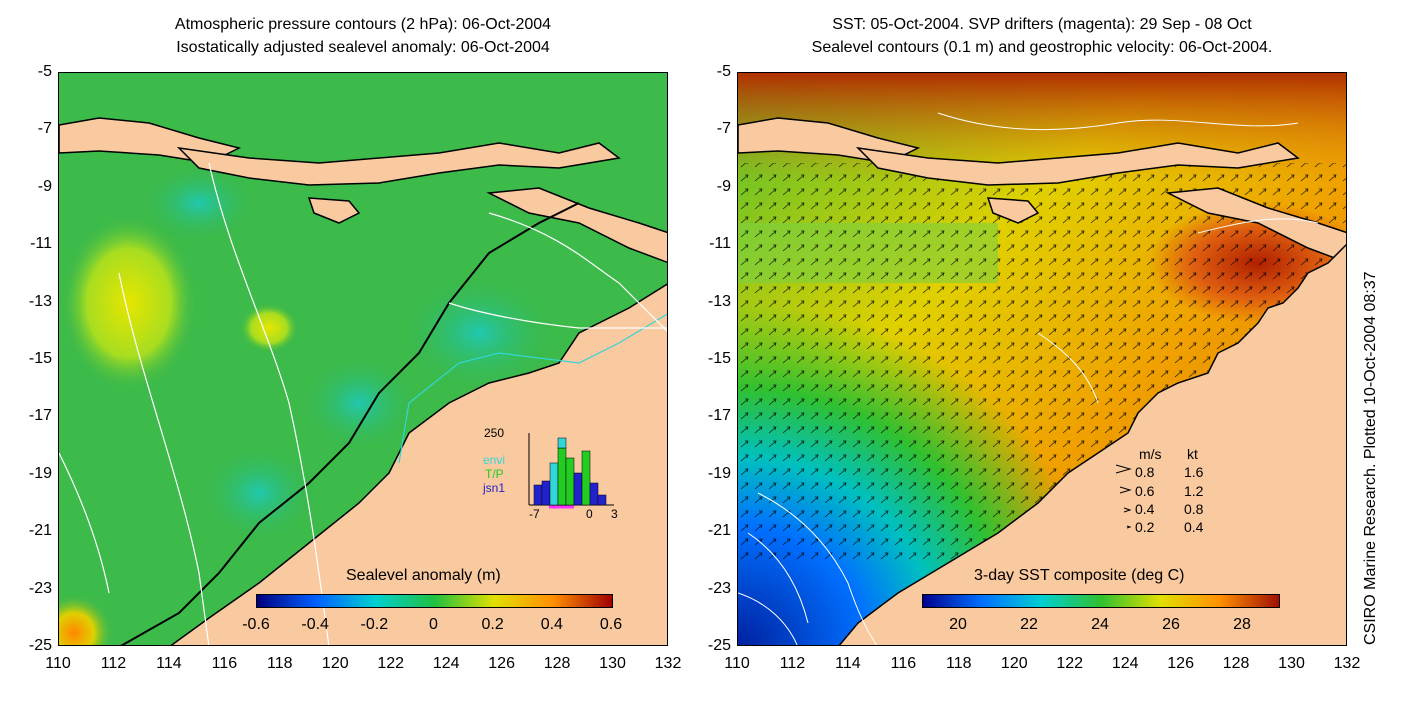  What do you see at coordinates (1125, 663) in the screenshot?
I see `right-x-tick-7: 124` at bounding box center [1125, 663].